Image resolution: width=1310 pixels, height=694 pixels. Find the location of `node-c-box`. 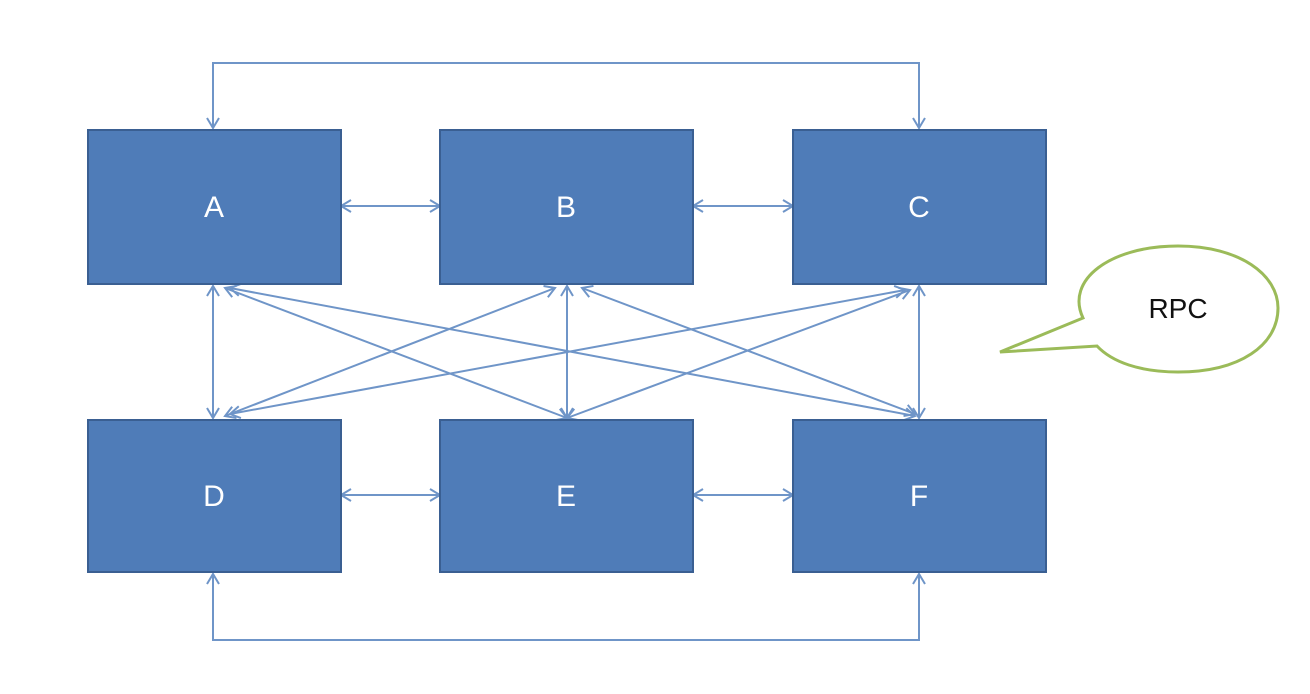

node-c-box is located at coordinates (919, 207).